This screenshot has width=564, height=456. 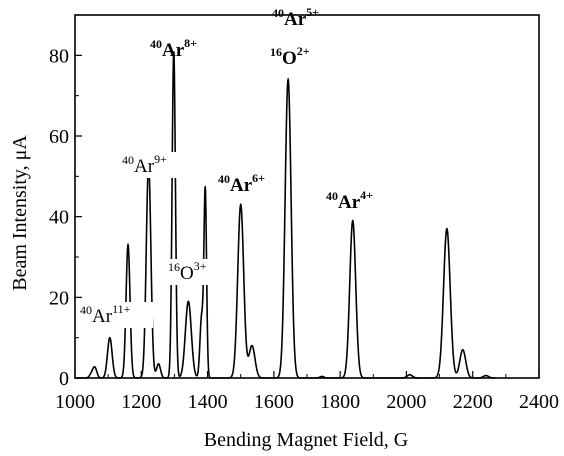 I want to click on x-tick-label: 2400, so click(x=539, y=402).